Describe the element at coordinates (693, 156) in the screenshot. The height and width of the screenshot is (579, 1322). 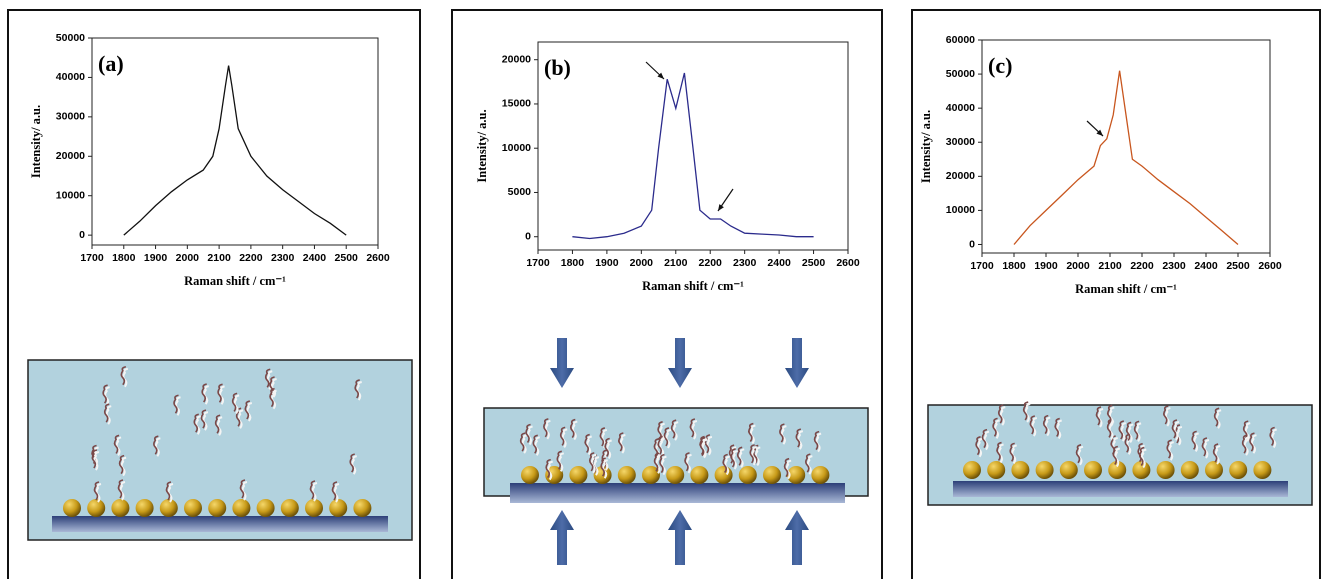
I see `data-line` at that location.